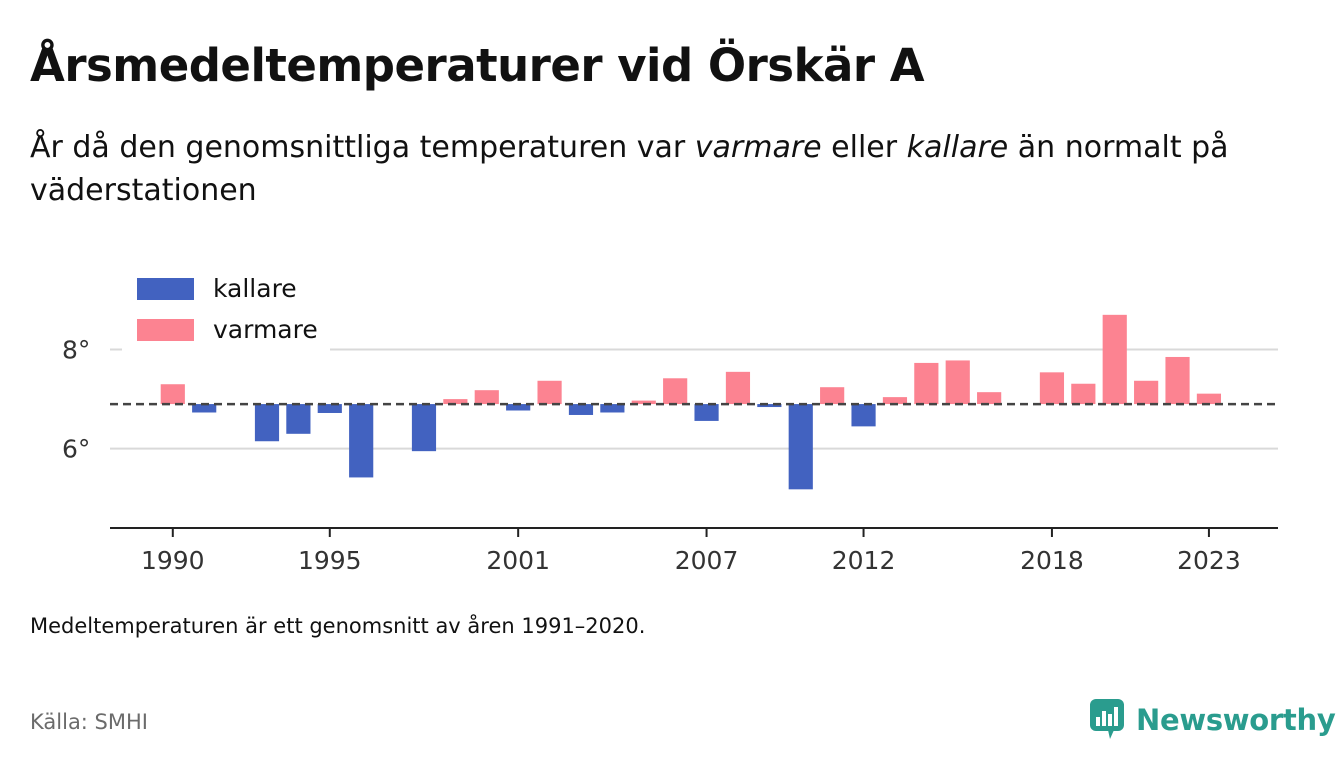 The width and height of the screenshot is (1340, 771). I want to click on x-axis-ticks: 1990 1995 2001 2007 2012 2018 2023, so click(691, 551).